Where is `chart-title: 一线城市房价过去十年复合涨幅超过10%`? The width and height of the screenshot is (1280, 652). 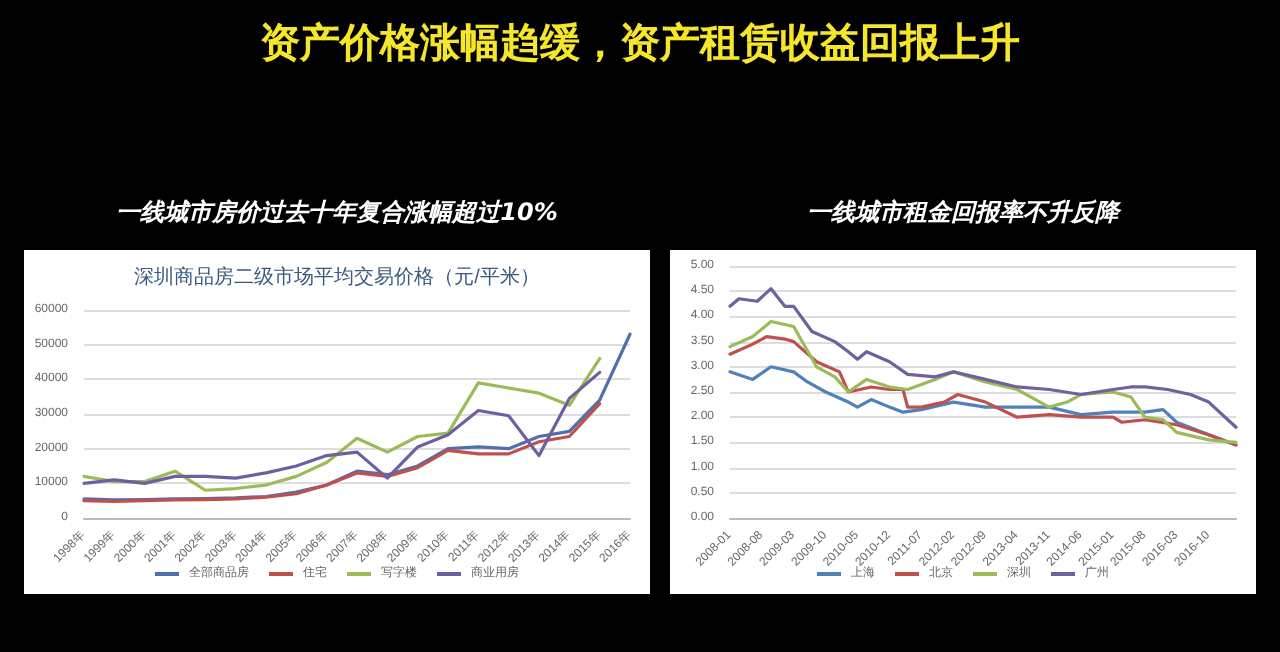
chart-title: 一线城市房价过去十年复合涨幅超过10% is located at coordinates (337, 213).